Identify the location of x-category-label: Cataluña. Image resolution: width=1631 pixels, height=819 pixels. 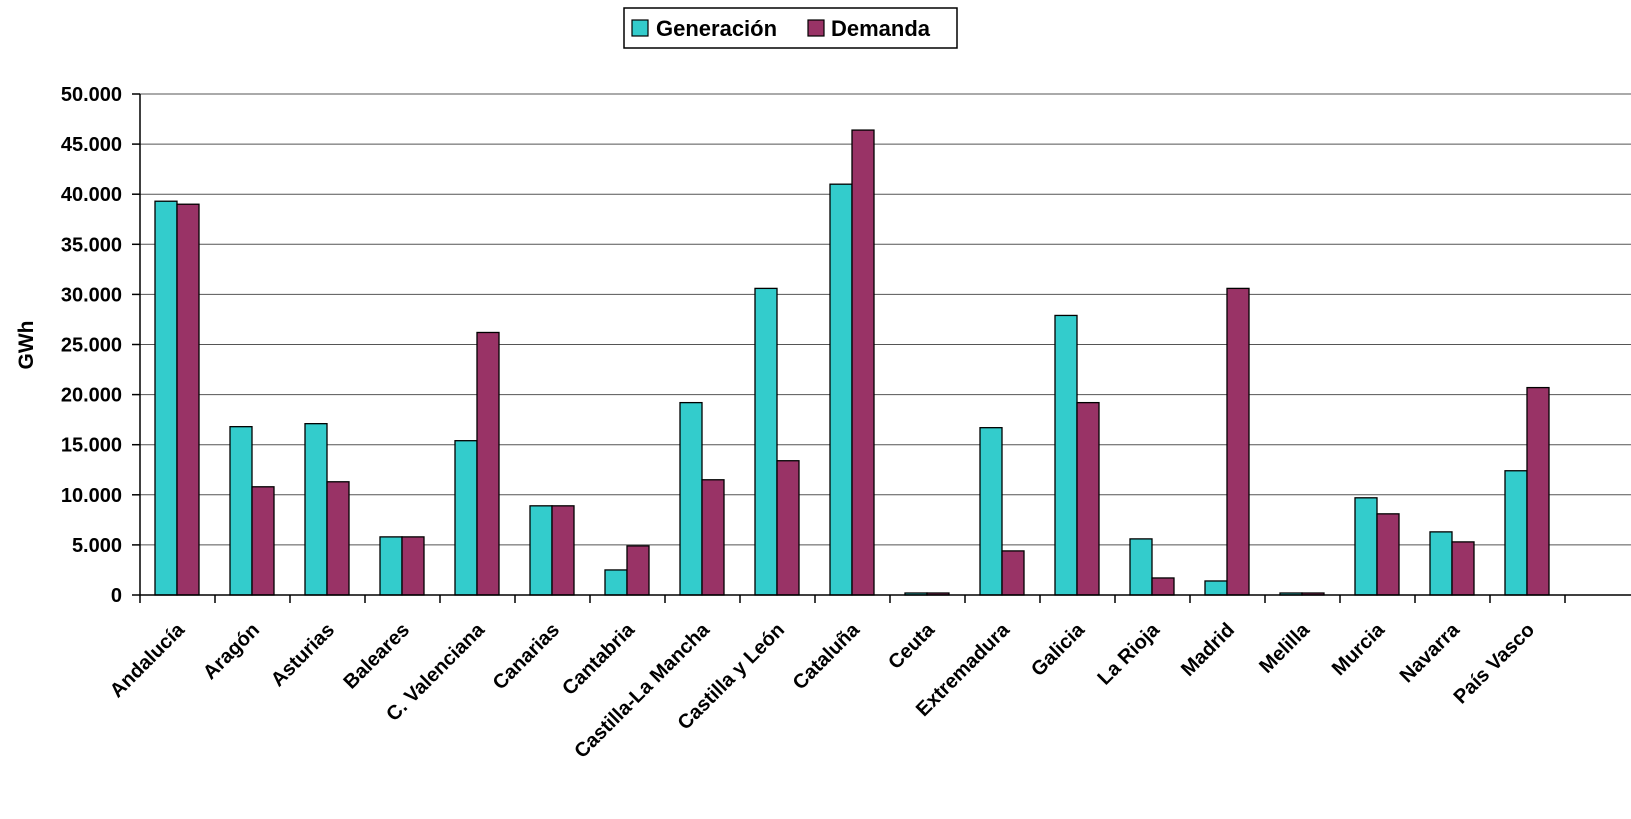
(827, 656).